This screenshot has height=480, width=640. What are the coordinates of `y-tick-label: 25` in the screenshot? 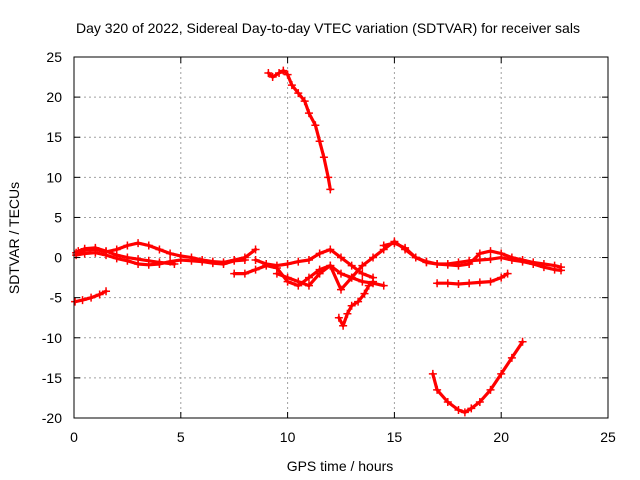 It's located at (54, 57).